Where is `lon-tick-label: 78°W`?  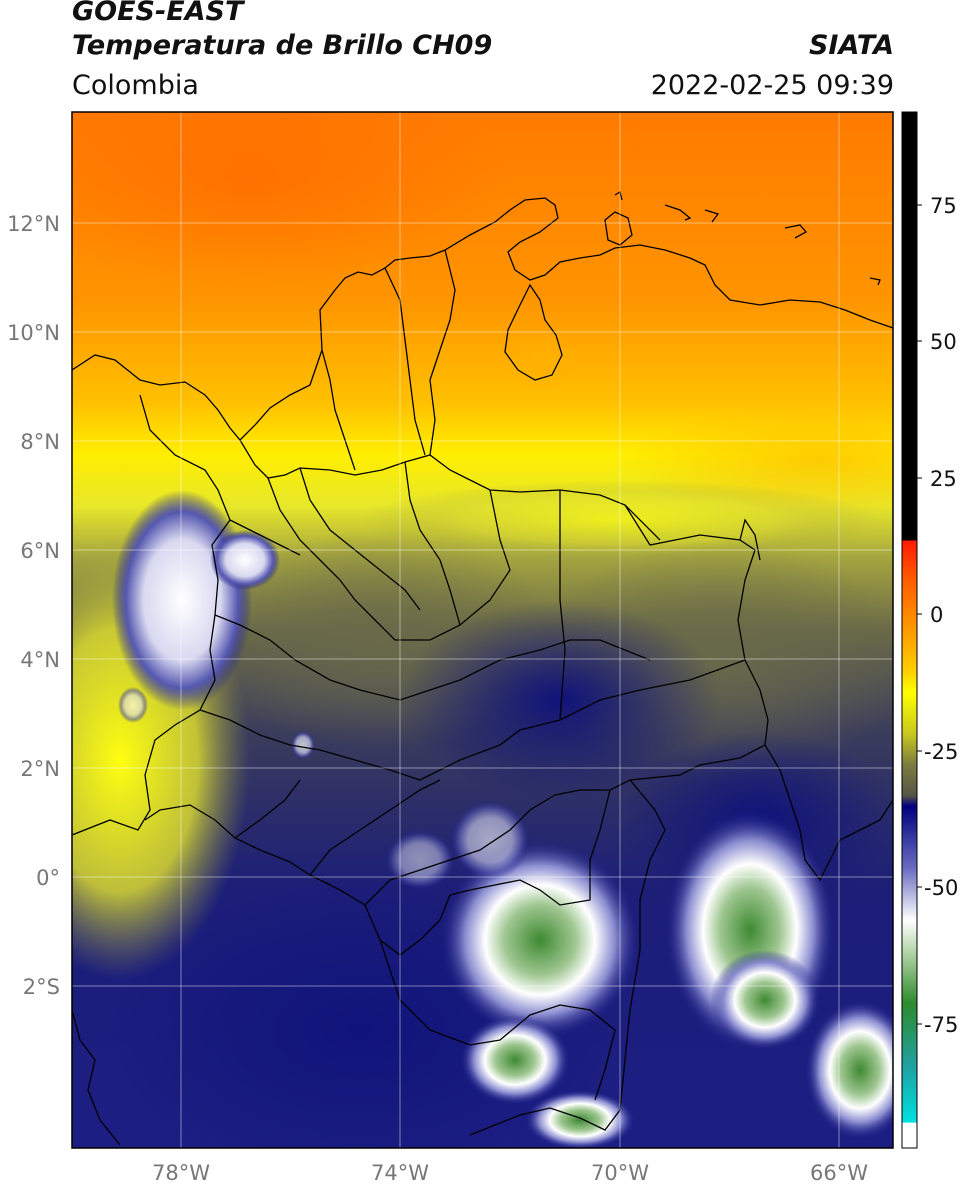
lon-tick-label: 78°W is located at coordinates (181, 1173).